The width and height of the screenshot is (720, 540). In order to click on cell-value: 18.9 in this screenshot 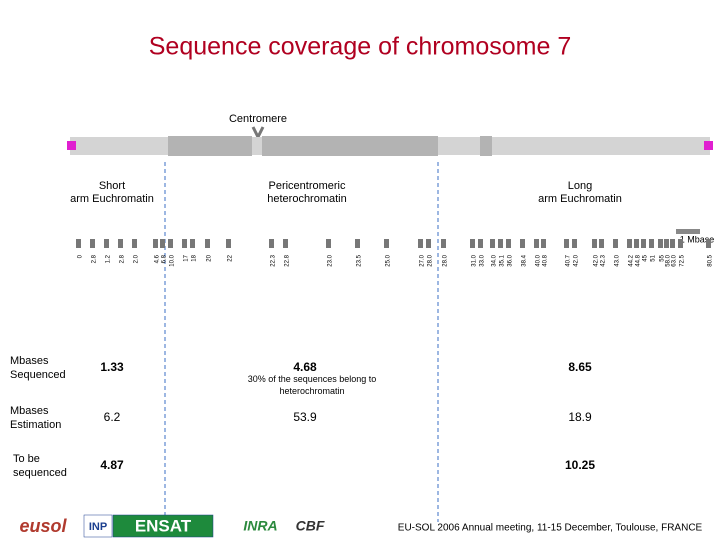, I will do `click(580, 417)`.